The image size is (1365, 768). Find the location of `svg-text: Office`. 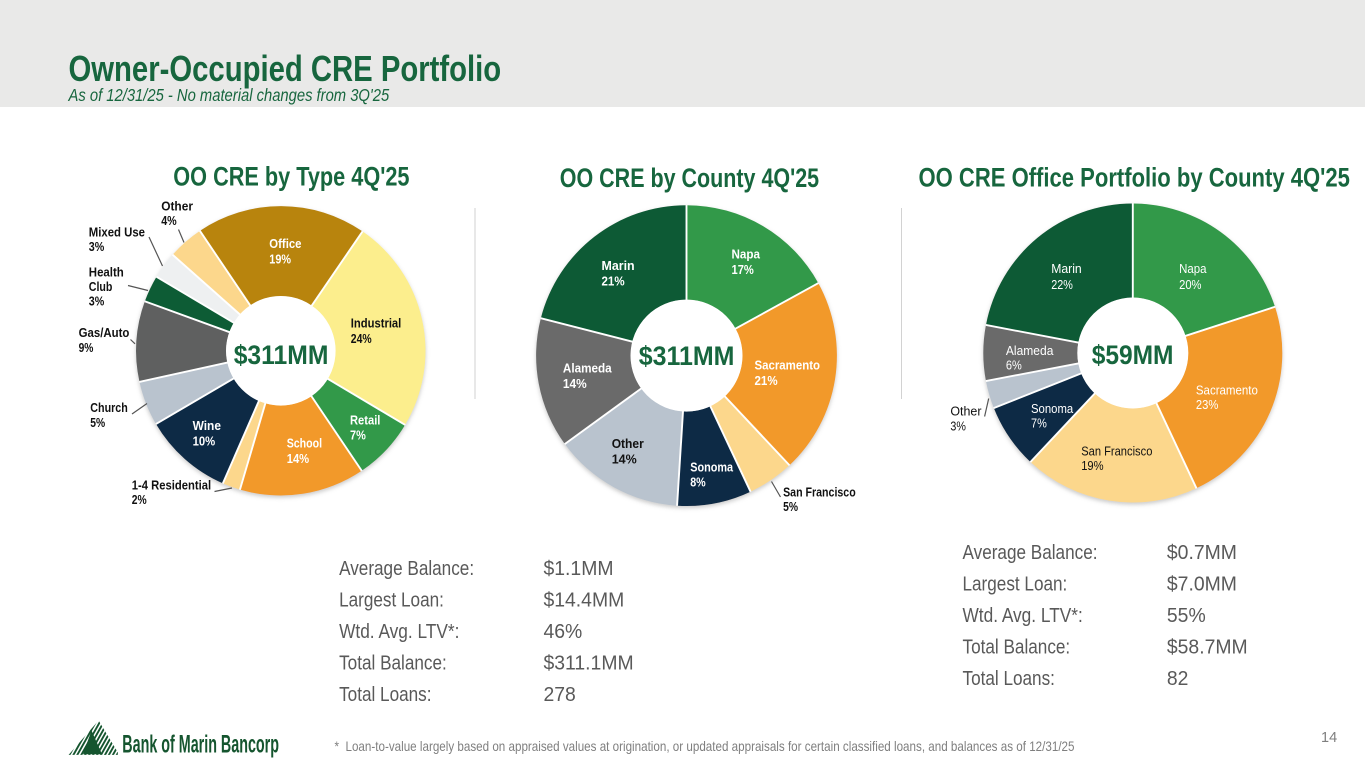

svg-text: Office is located at coordinates (285, 244).